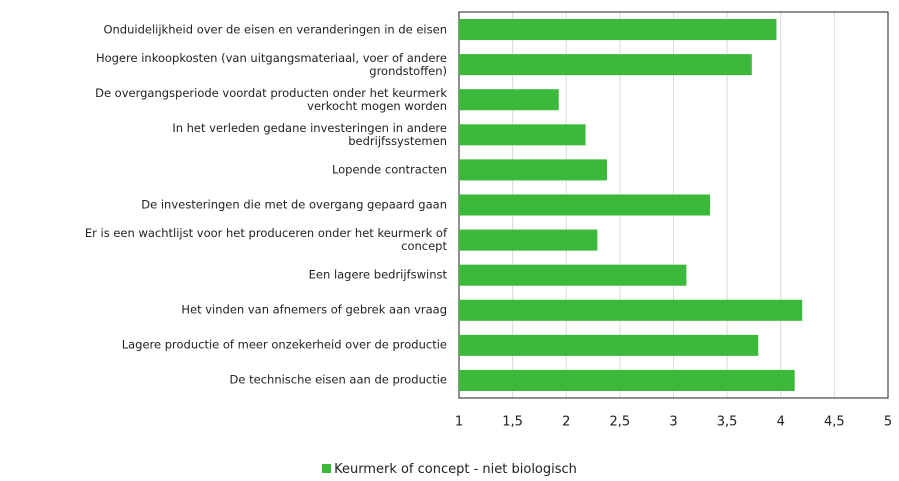 The width and height of the screenshot is (899, 481). I want to click on y-tick-label: Een lagere bedrijfswinst, so click(377, 274).